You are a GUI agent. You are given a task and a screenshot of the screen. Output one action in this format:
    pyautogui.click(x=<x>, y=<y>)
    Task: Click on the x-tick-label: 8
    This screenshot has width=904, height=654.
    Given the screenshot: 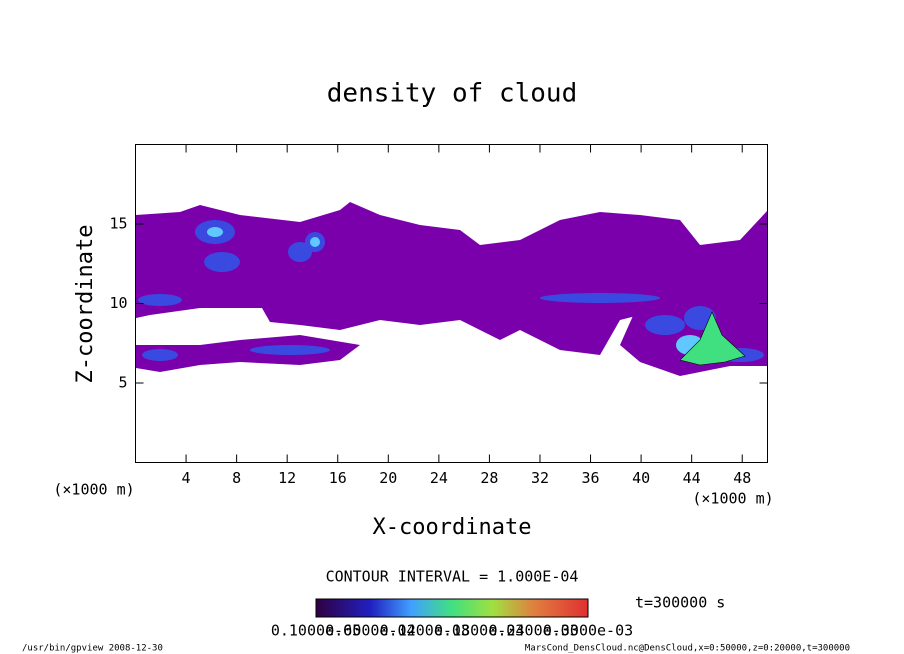 What is the action you would take?
    pyautogui.click(x=236, y=478)
    